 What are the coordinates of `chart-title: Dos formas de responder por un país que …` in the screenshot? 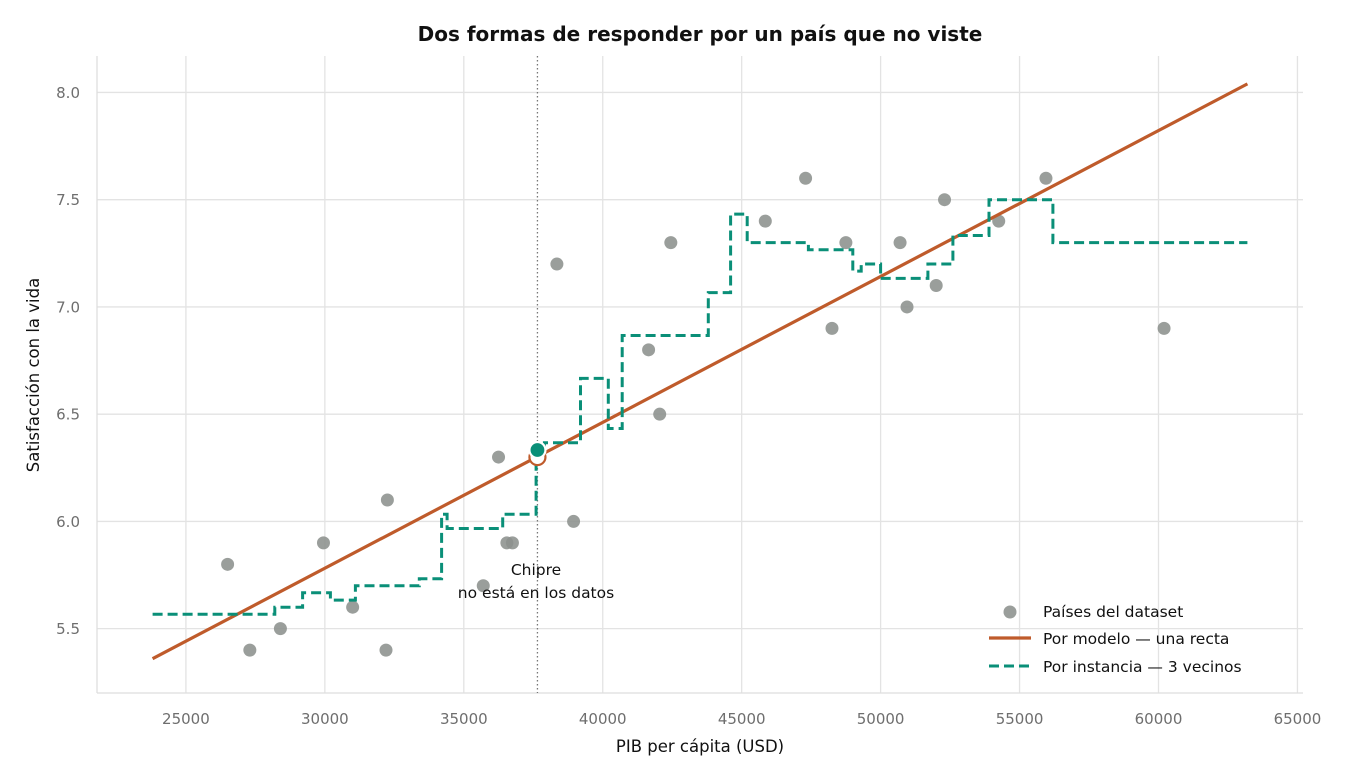 It's located at (700, 34).